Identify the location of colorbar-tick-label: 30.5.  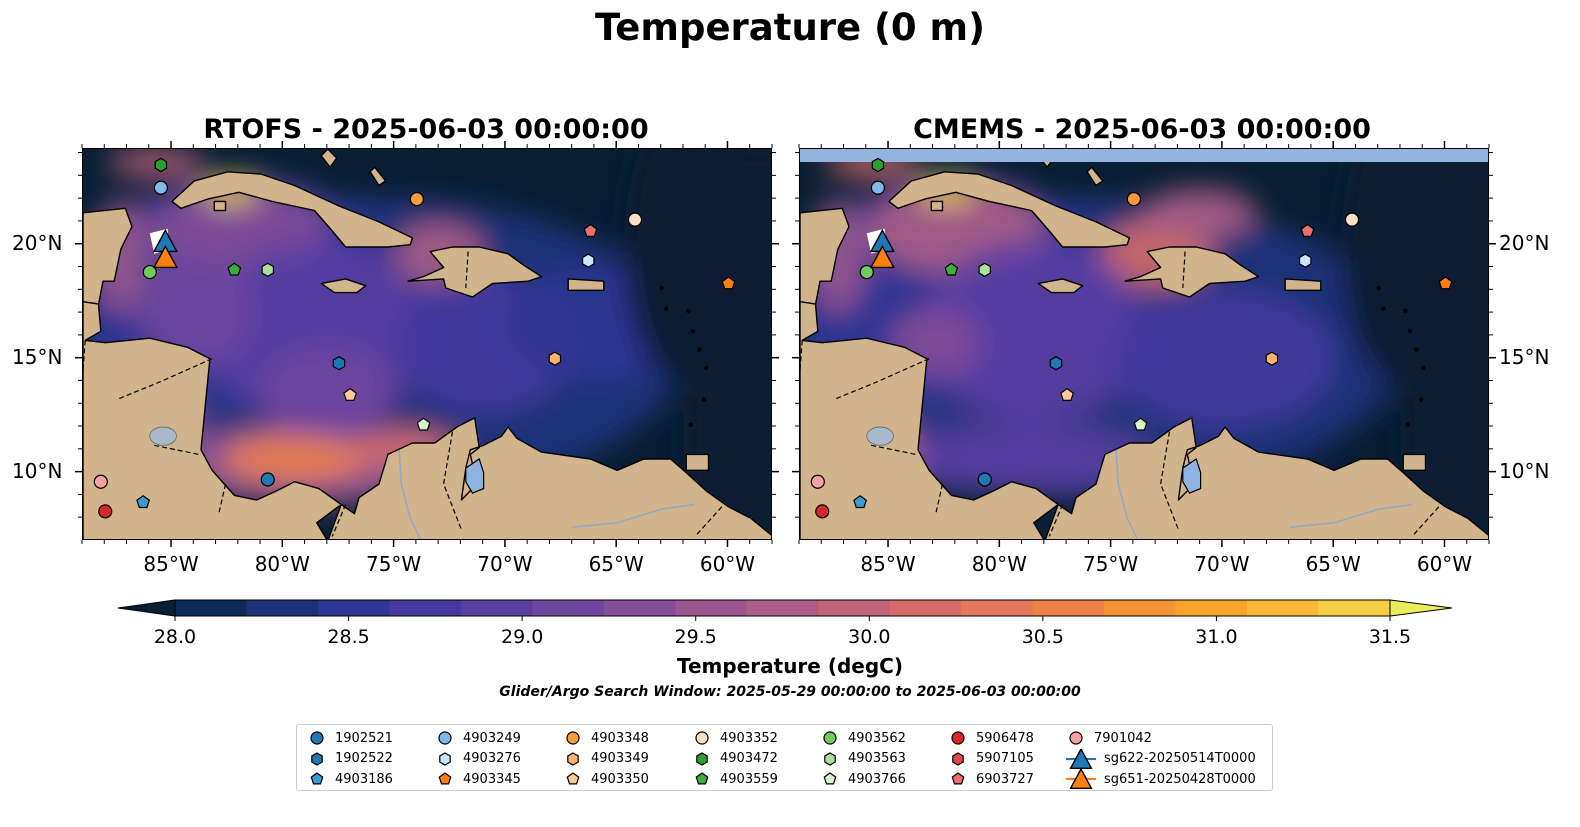
(1042, 637).